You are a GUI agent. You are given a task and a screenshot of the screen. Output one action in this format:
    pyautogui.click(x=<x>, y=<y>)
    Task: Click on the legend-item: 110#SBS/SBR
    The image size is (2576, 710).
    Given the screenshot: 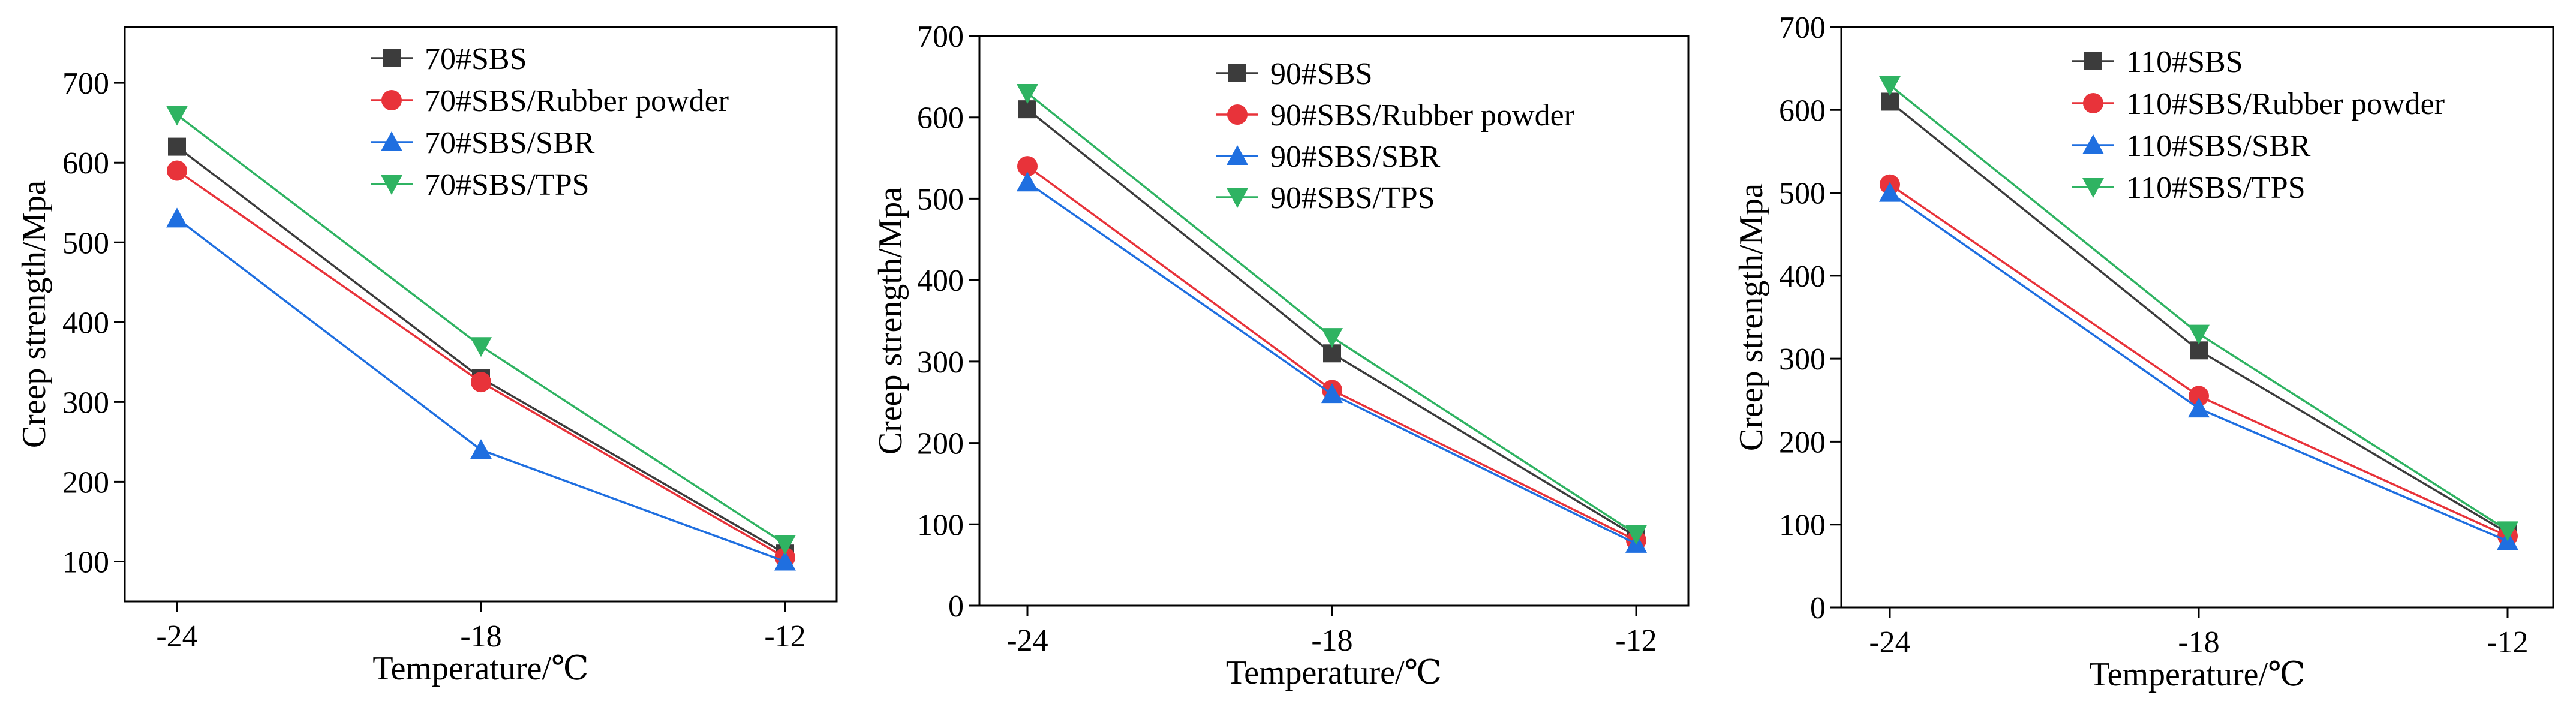 What is the action you would take?
    pyautogui.click(x=2191, y=146)
    